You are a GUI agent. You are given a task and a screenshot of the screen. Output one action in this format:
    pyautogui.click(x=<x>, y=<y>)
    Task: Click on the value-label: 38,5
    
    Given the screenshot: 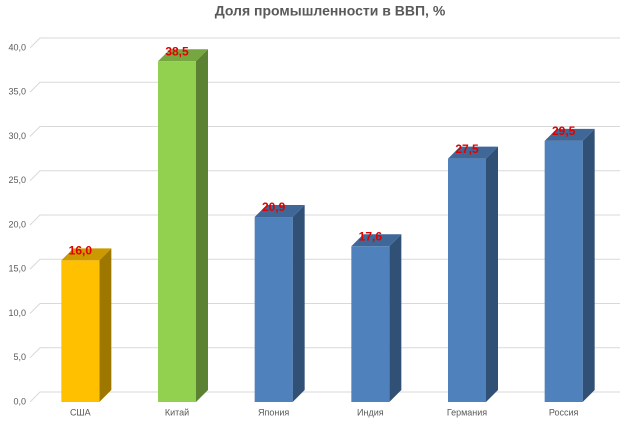 What is the action you would take?
    pyautogui.click(x=177, y=51)
    